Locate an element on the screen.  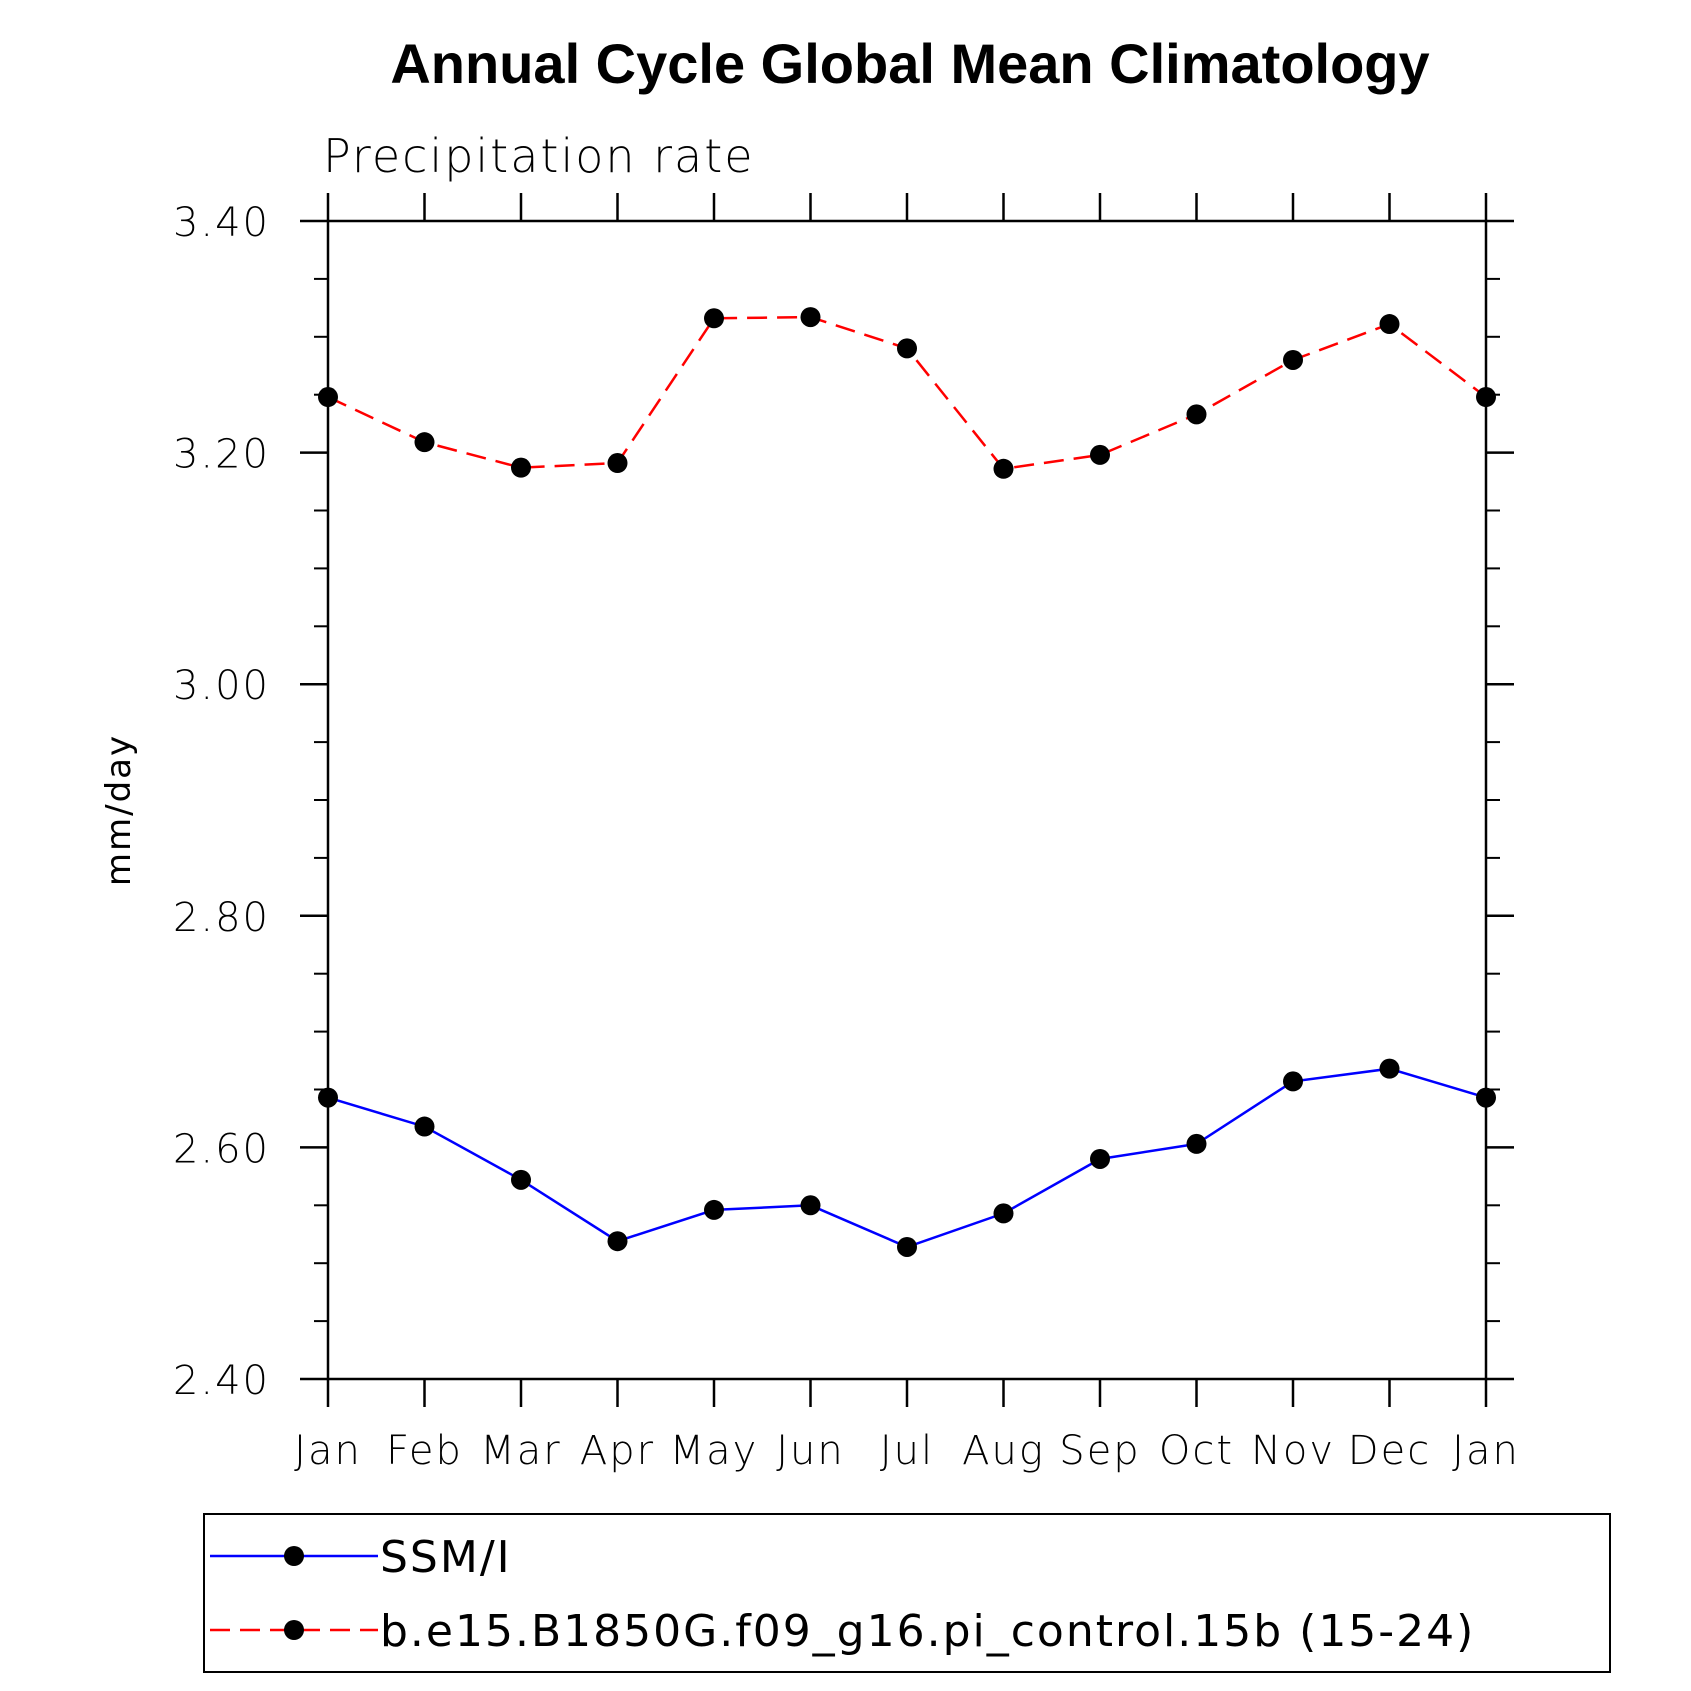
chart-subtitle: Precipitation rate is located at coordinates (539, 156).